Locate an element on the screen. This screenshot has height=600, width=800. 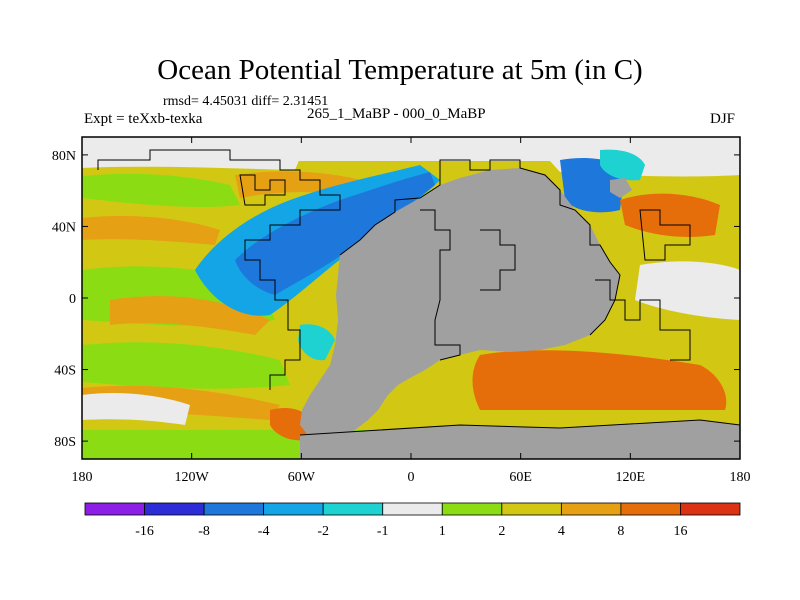
field-cyan-east is located at coordinates (622, 165).